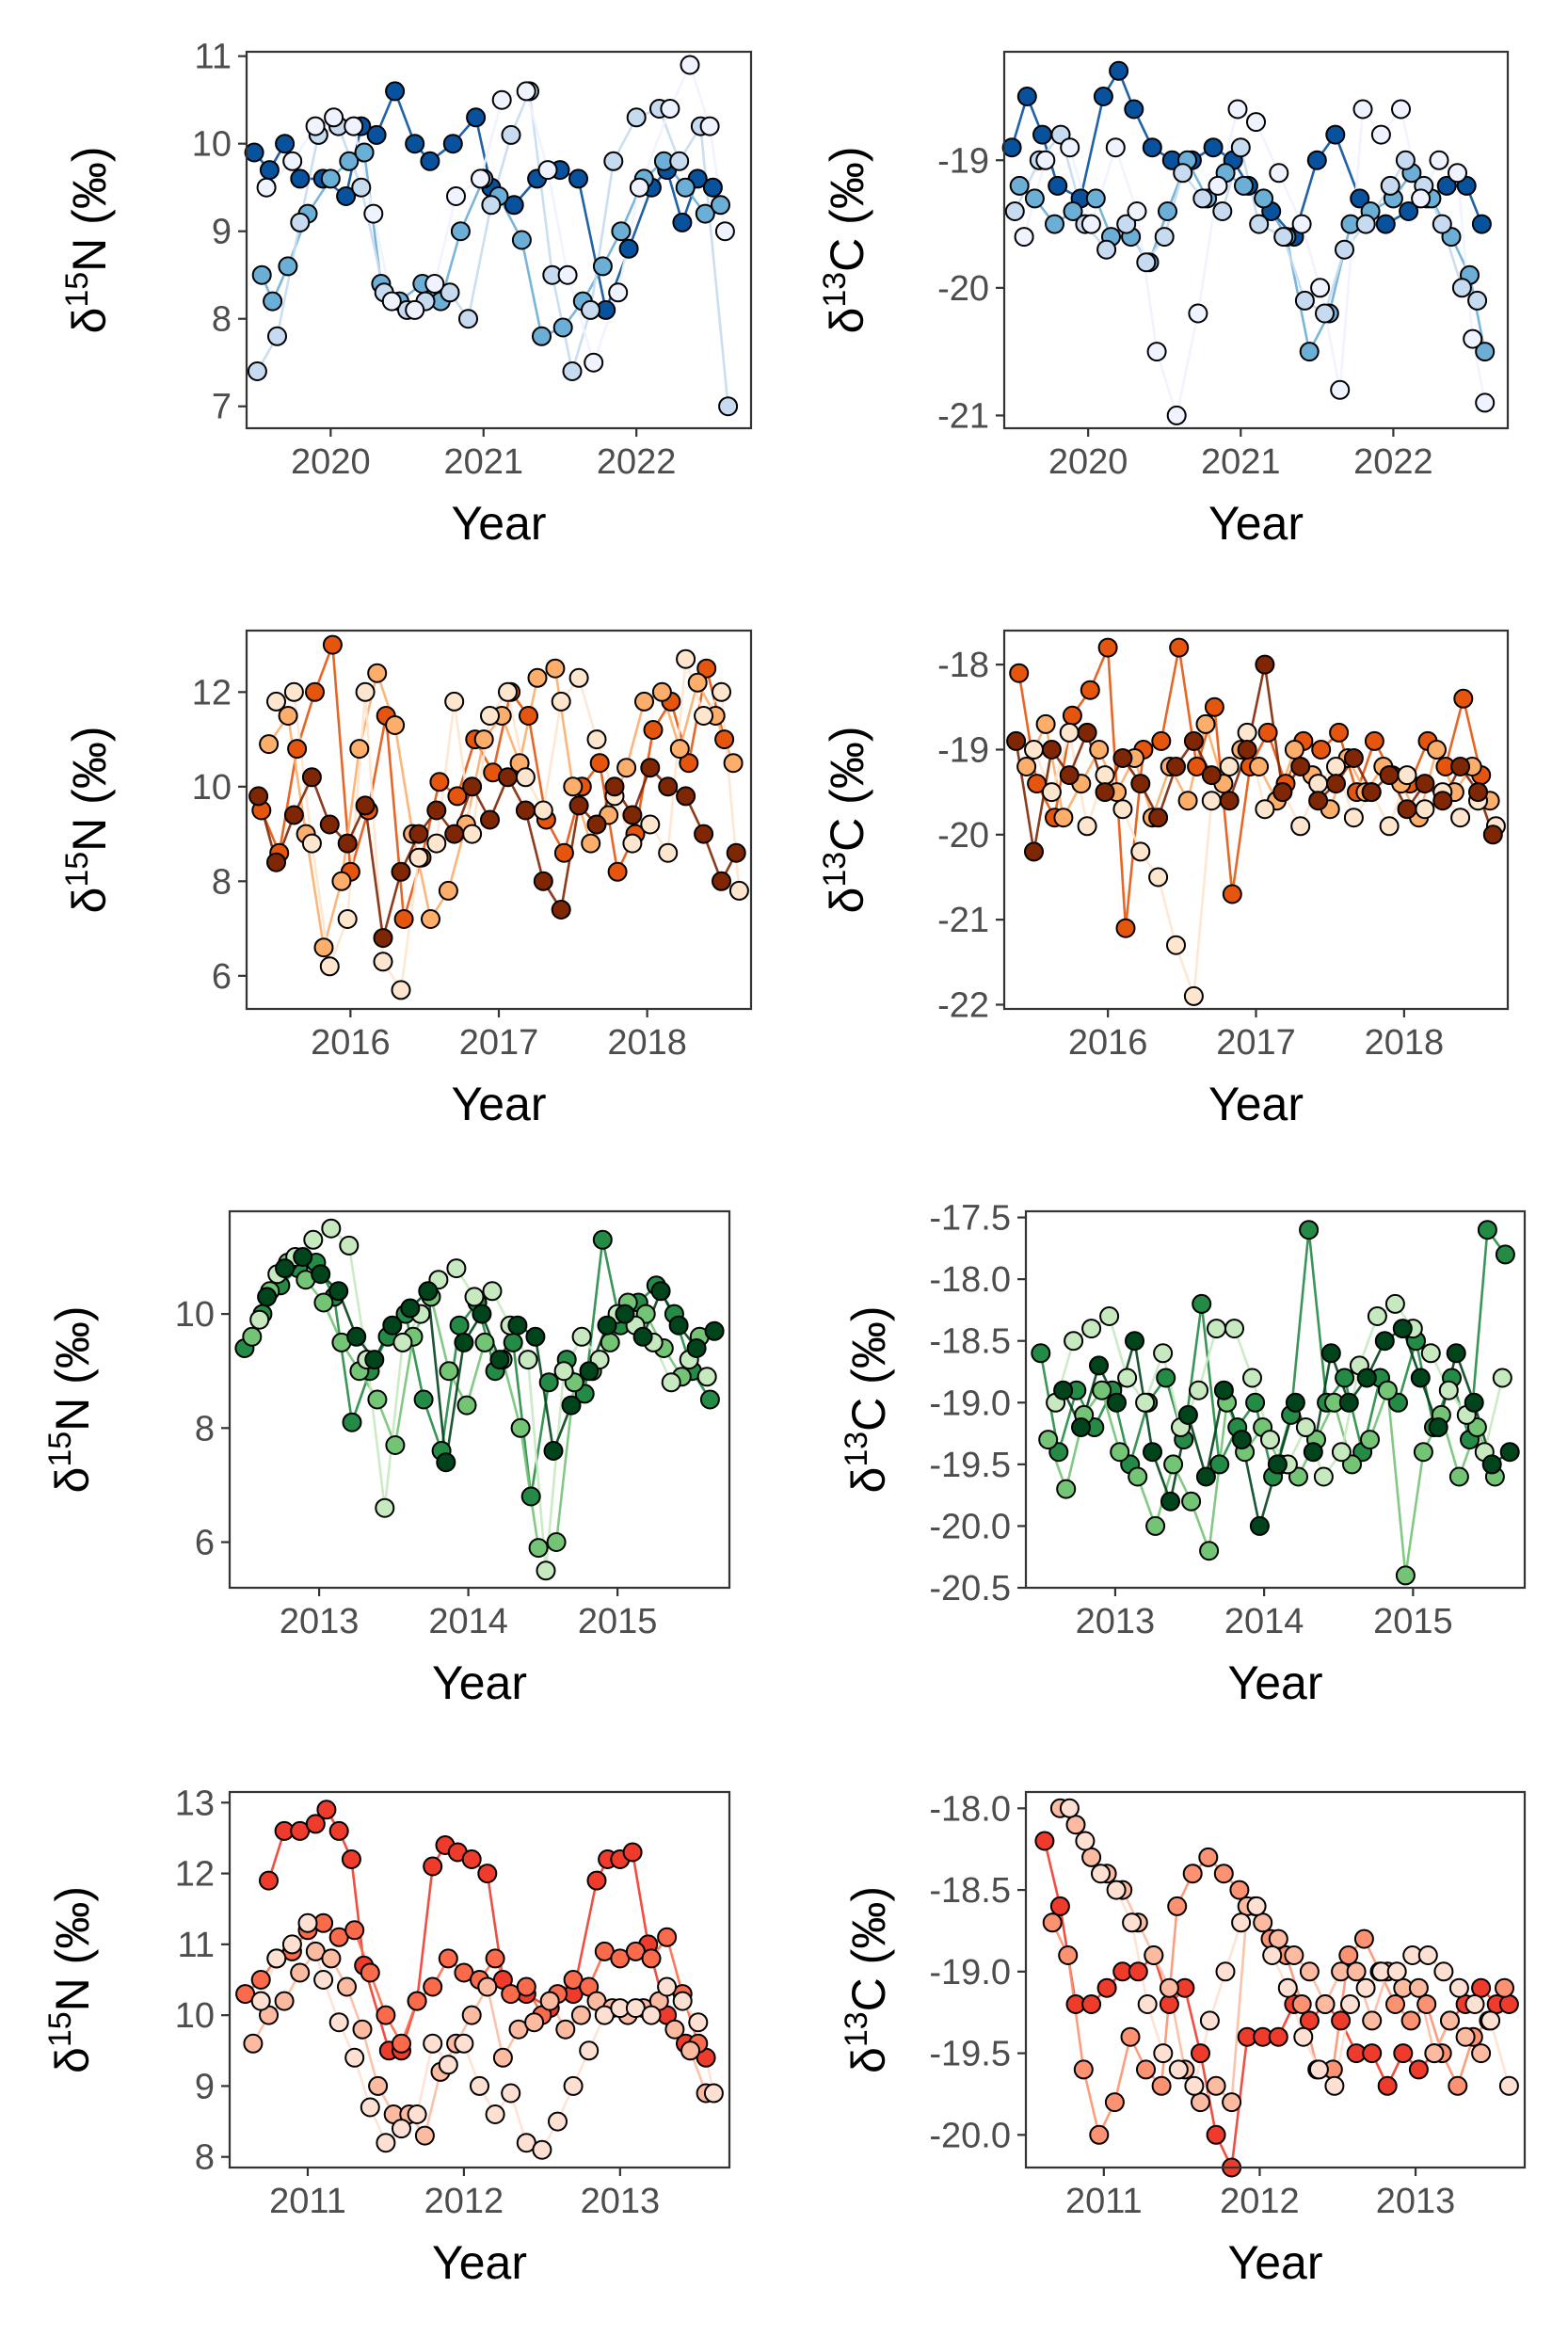 Image resolution: width=1568 pixels, height=2352 pixels. I want to click on x-tick-label: 2013, so click(621, 2201).